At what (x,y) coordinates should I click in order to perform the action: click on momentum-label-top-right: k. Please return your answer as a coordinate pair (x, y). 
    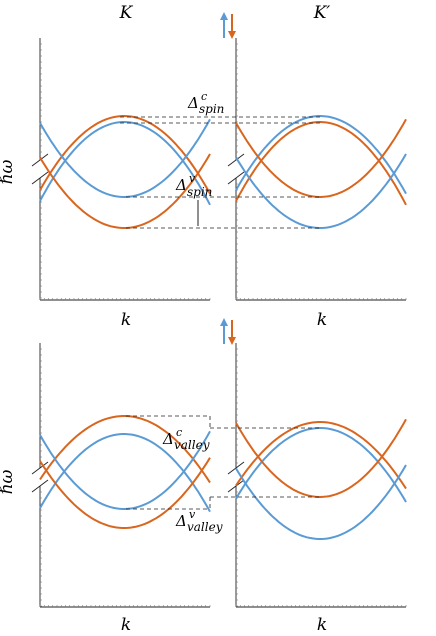
    Looking at the image, I should click on (322, 320).